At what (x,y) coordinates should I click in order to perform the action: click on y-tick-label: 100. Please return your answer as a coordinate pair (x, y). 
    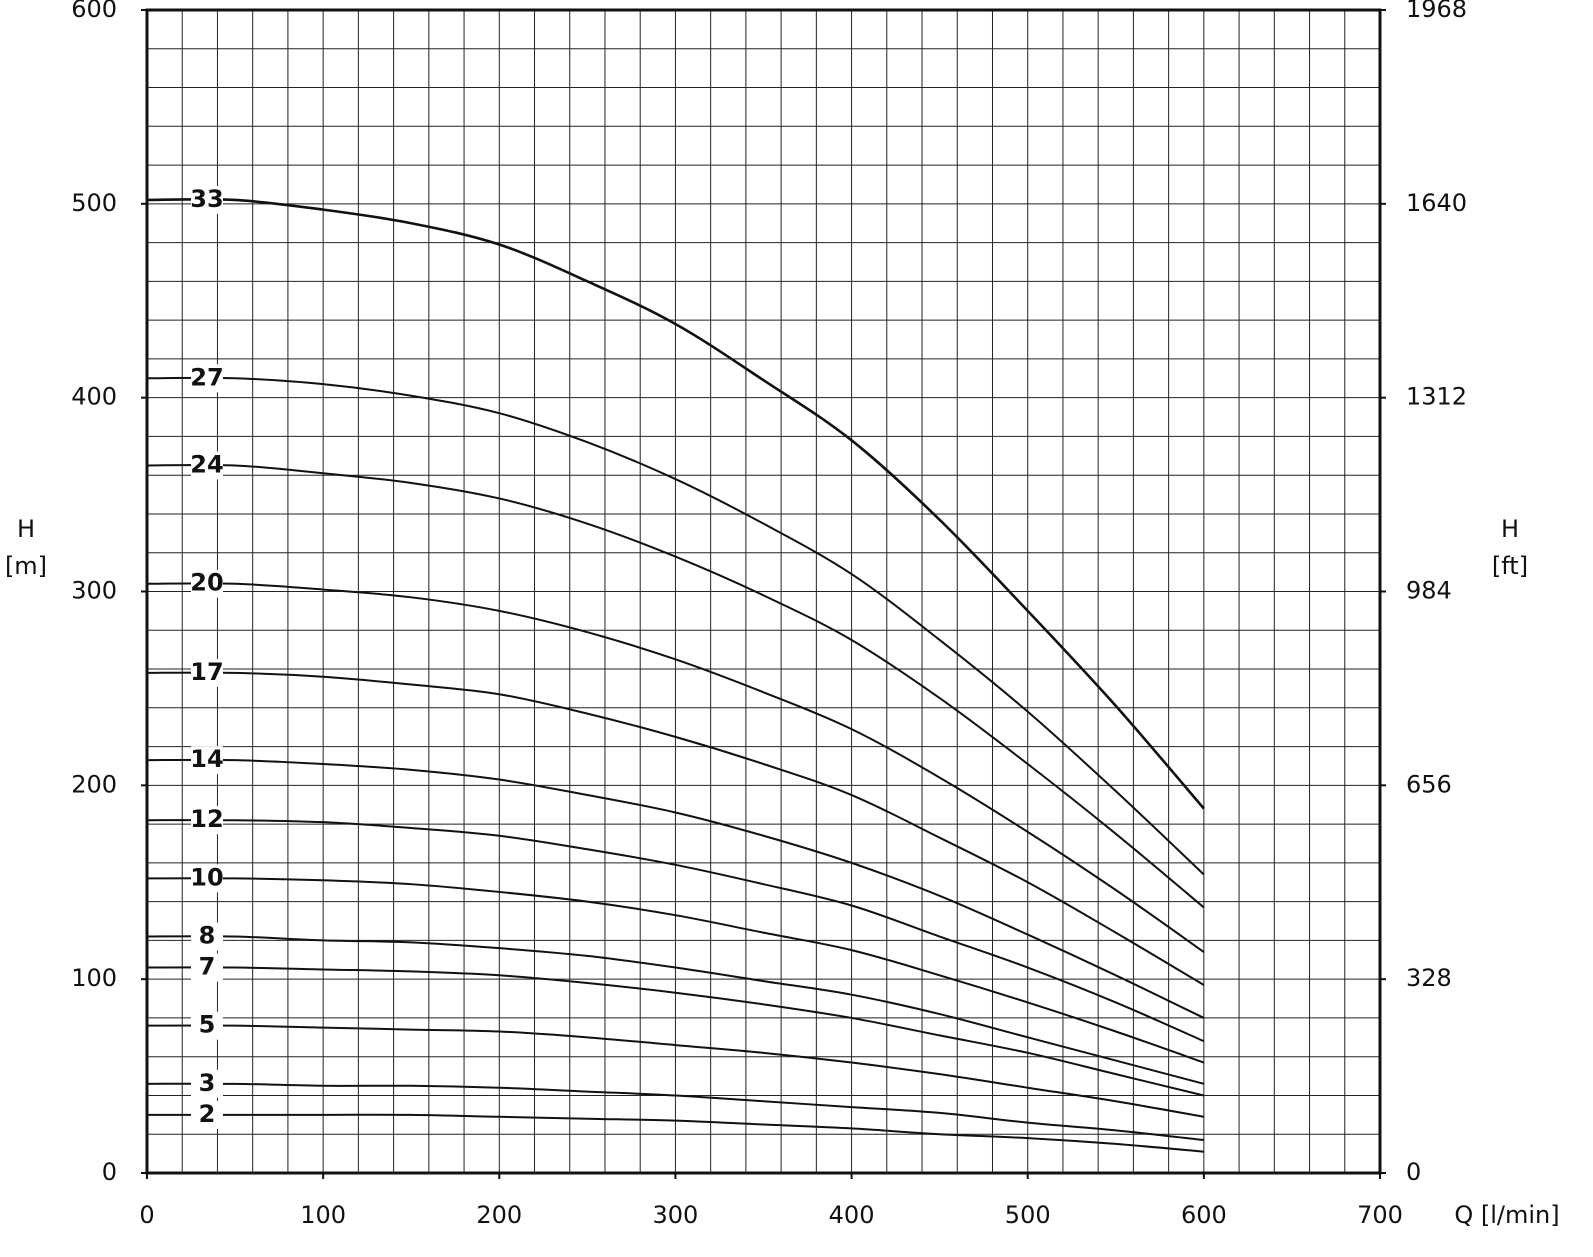
    Looking at the image, I should click on (94, 978).